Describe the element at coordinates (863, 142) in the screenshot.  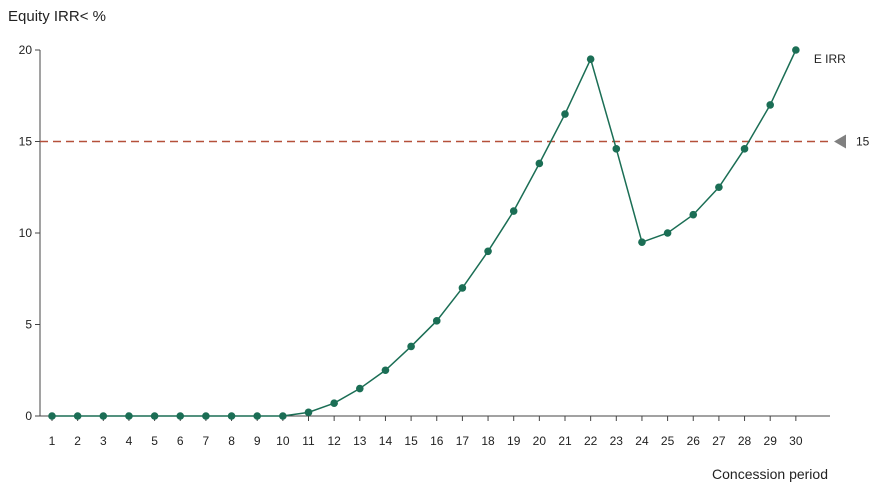
I see `reference-value-label: 15` at that location.